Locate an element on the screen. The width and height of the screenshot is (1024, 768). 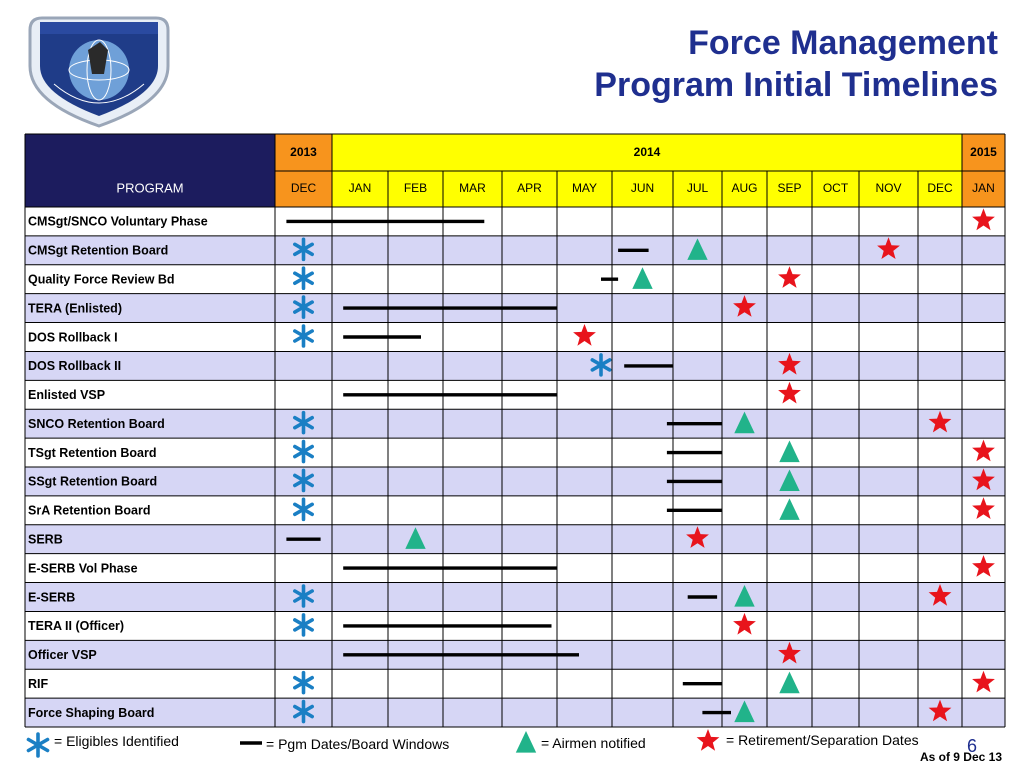
year-header: 2013 is located at coordinates (303, 152).